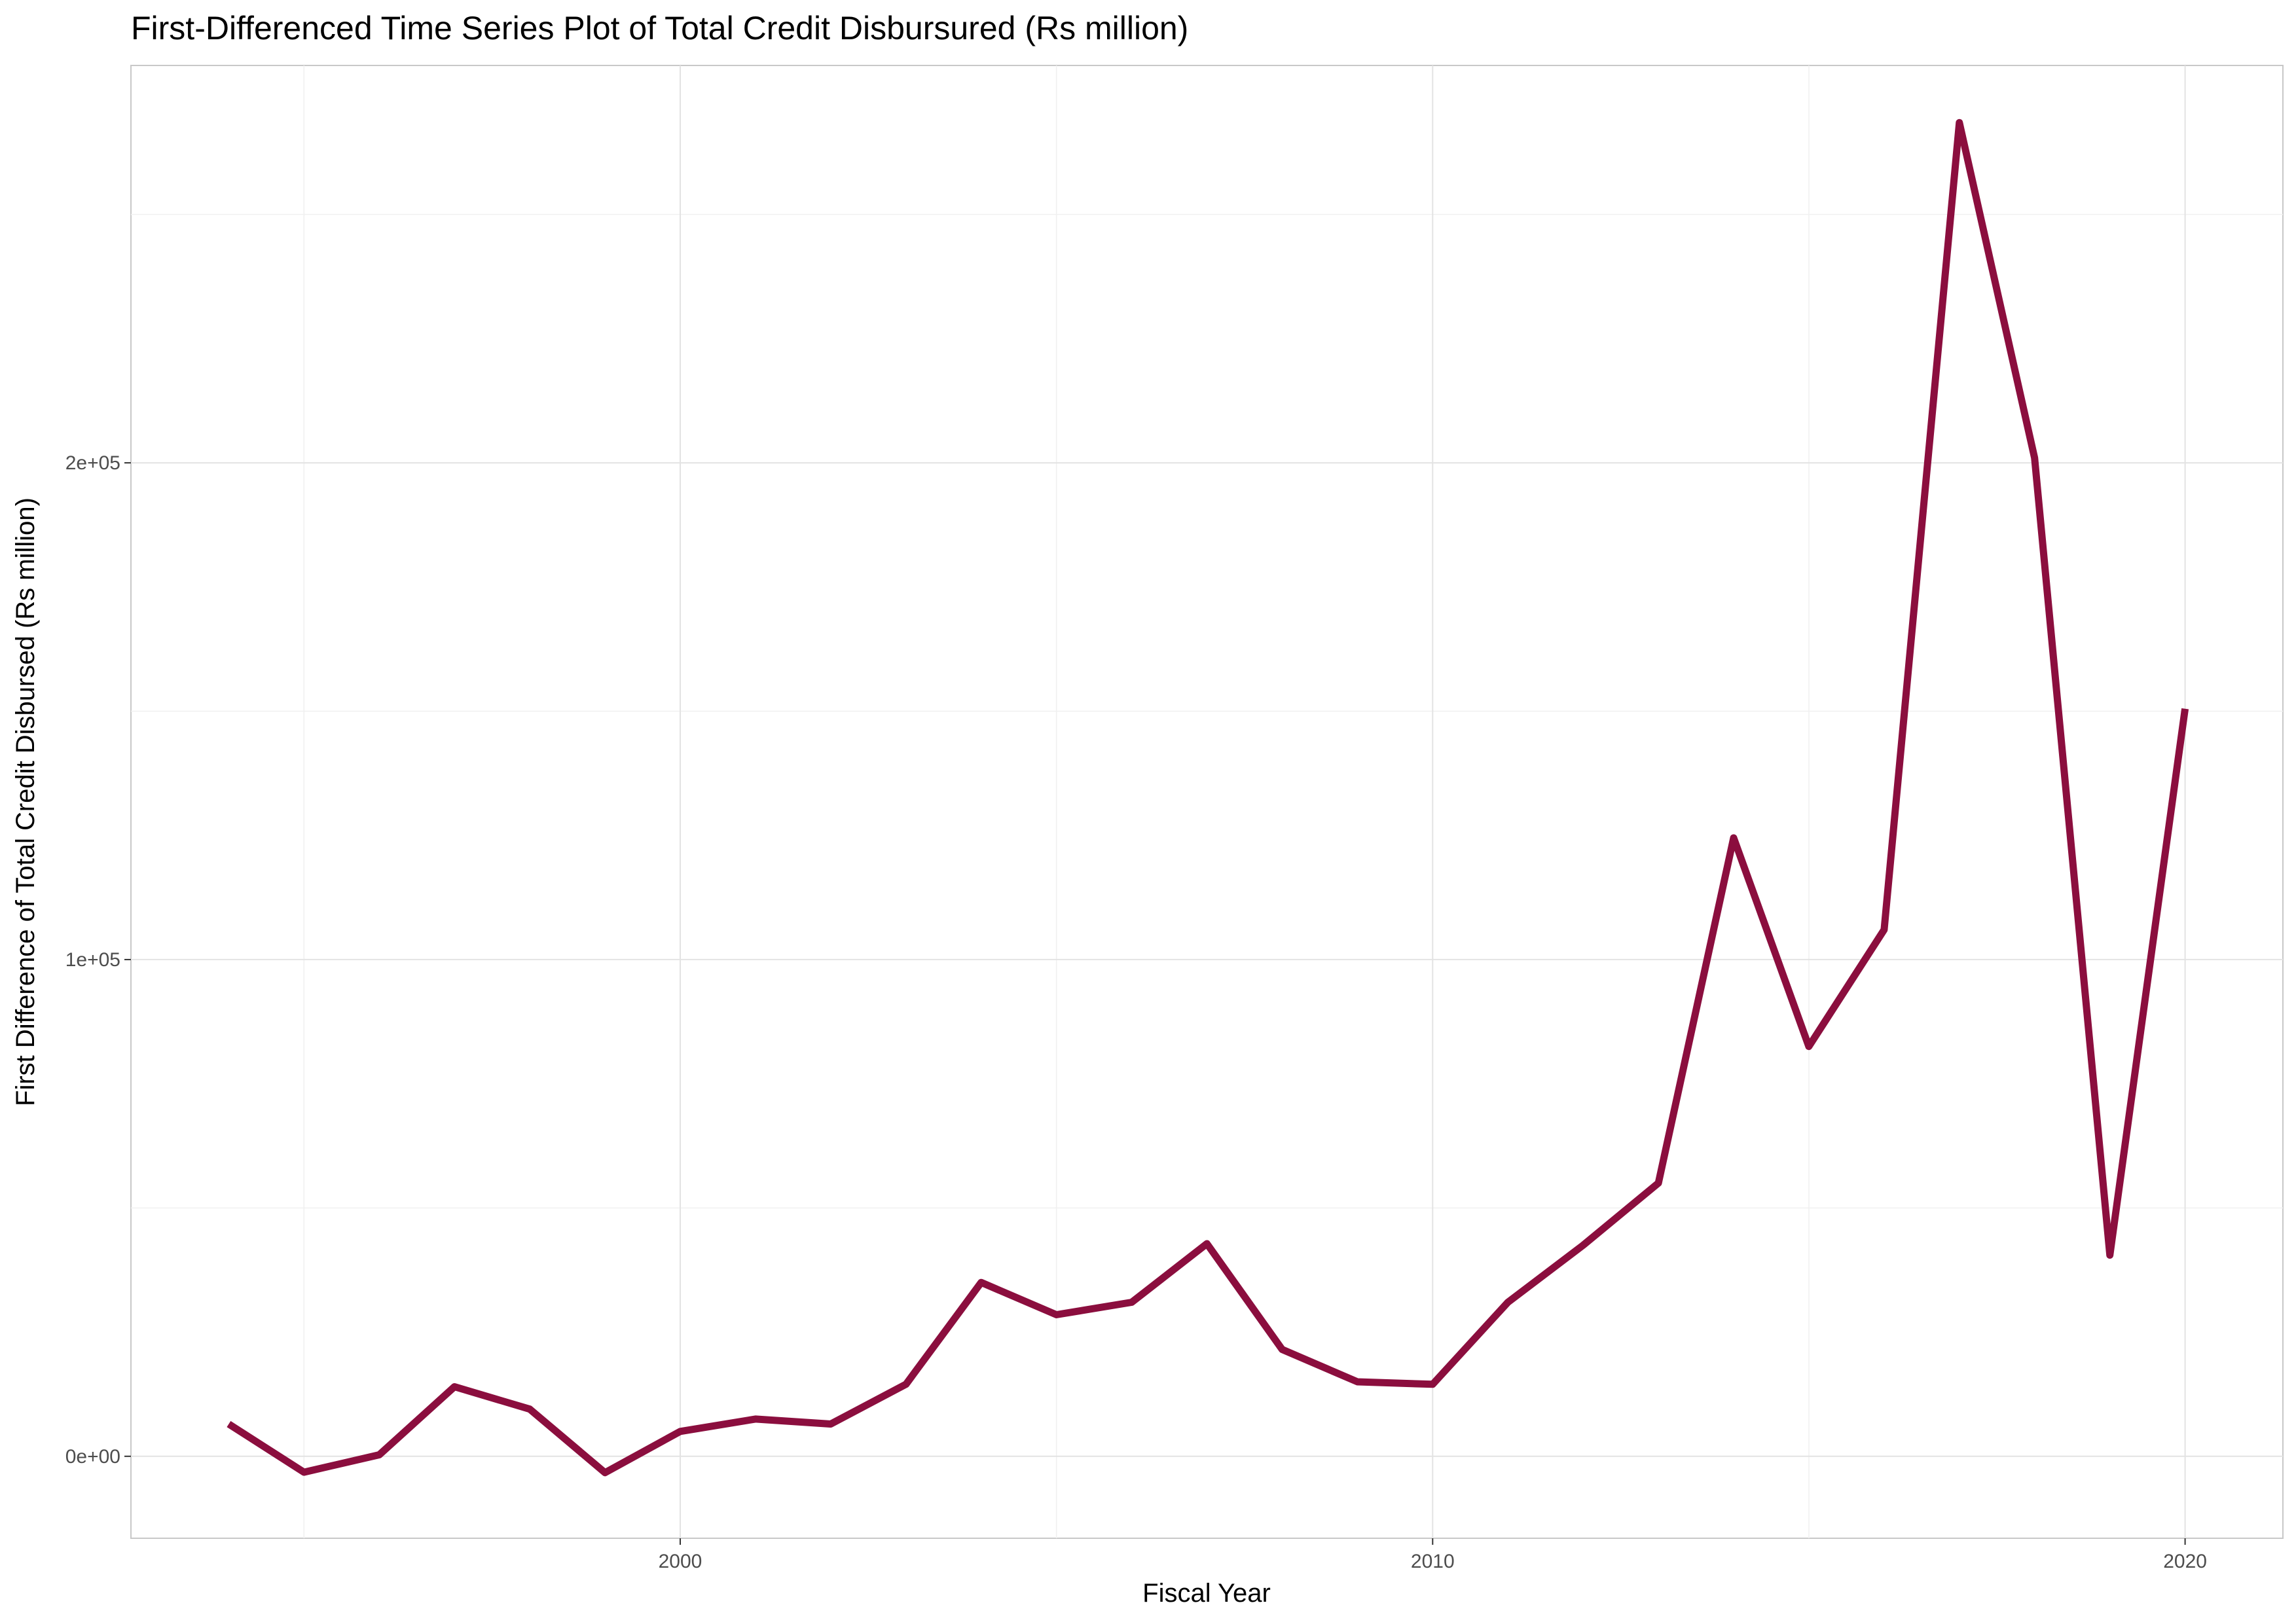 The width and height of the screenshot is (2296, 1624). What do you see at coordinates (680, 1561) in the screenshot?
I see `x-tick-label: 2000` at bounding box center [680, 1561].